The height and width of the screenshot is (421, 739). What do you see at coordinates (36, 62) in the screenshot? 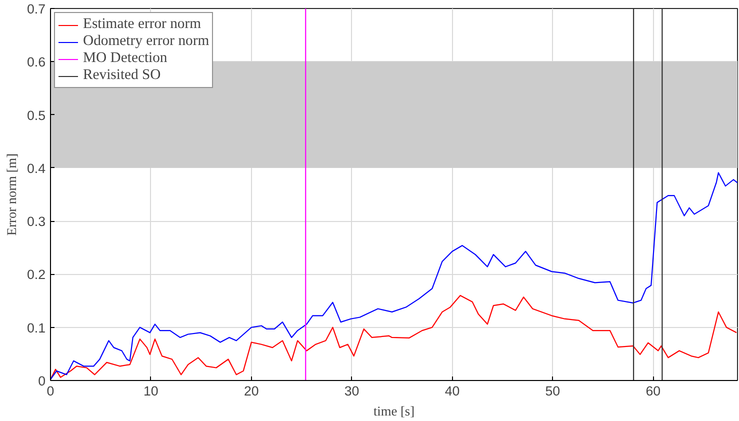
I see `y-tick-label: 0.6` at bounding box center [36, 62].